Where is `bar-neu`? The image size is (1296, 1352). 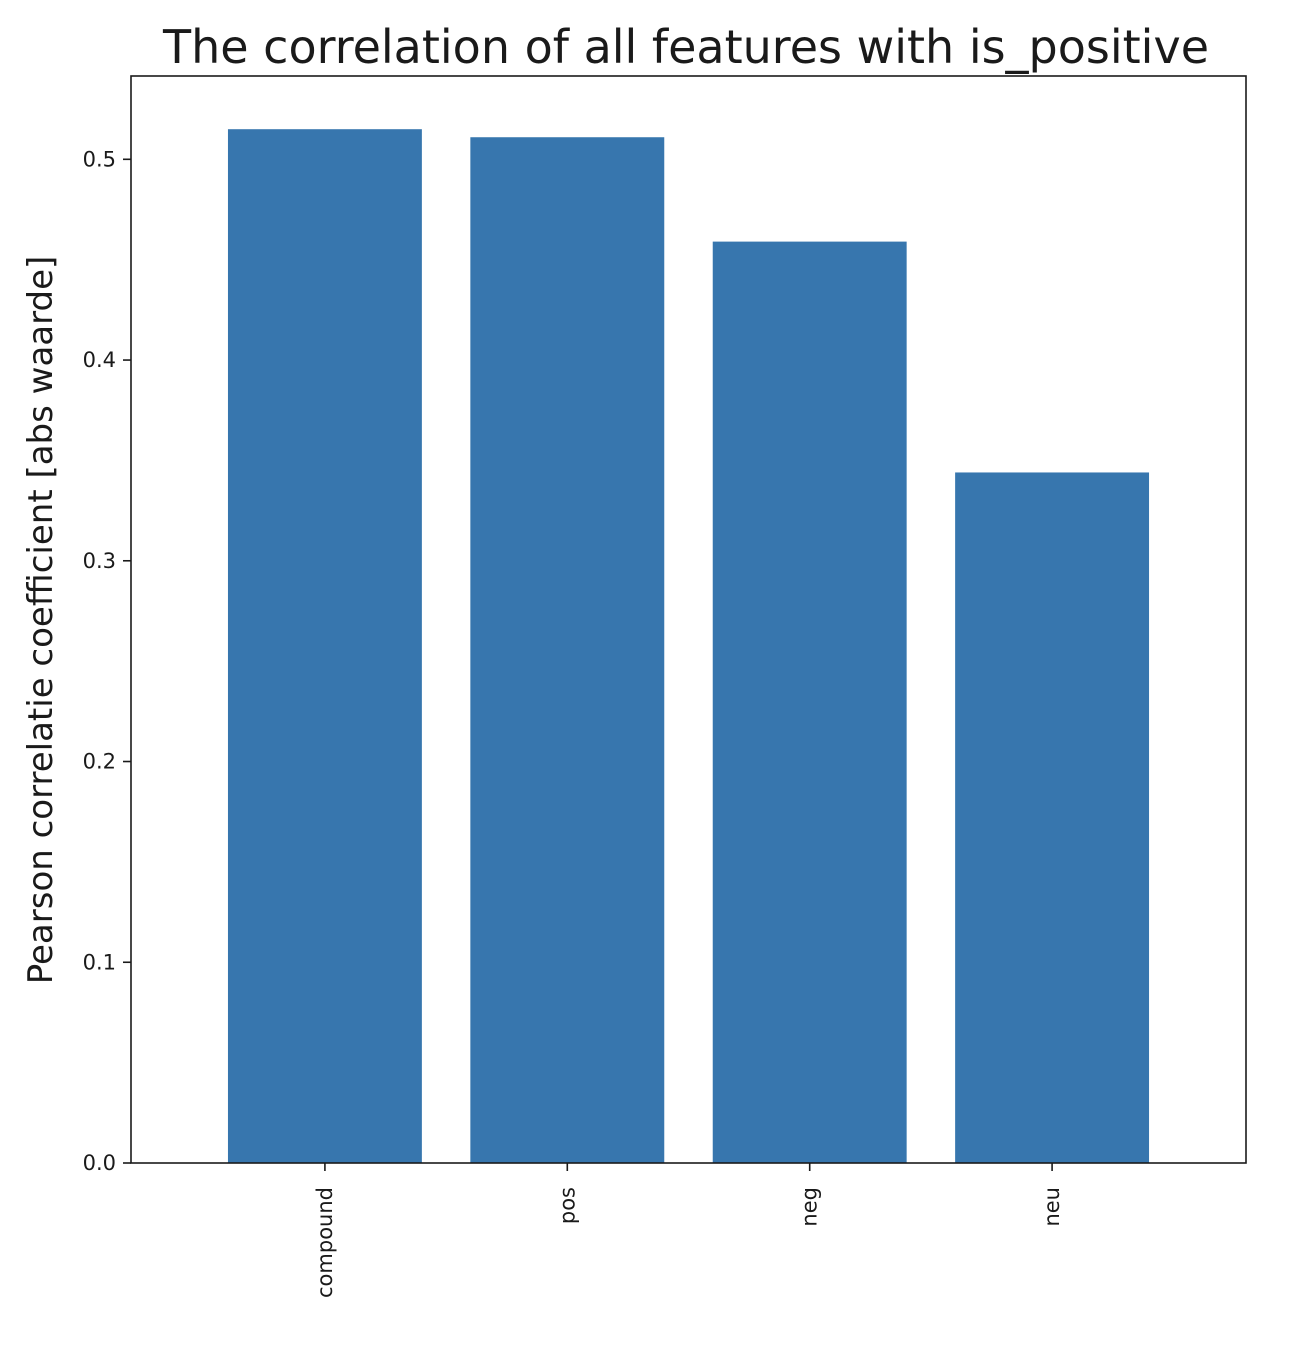
bar-neu is located at coordinates (1052, 818).